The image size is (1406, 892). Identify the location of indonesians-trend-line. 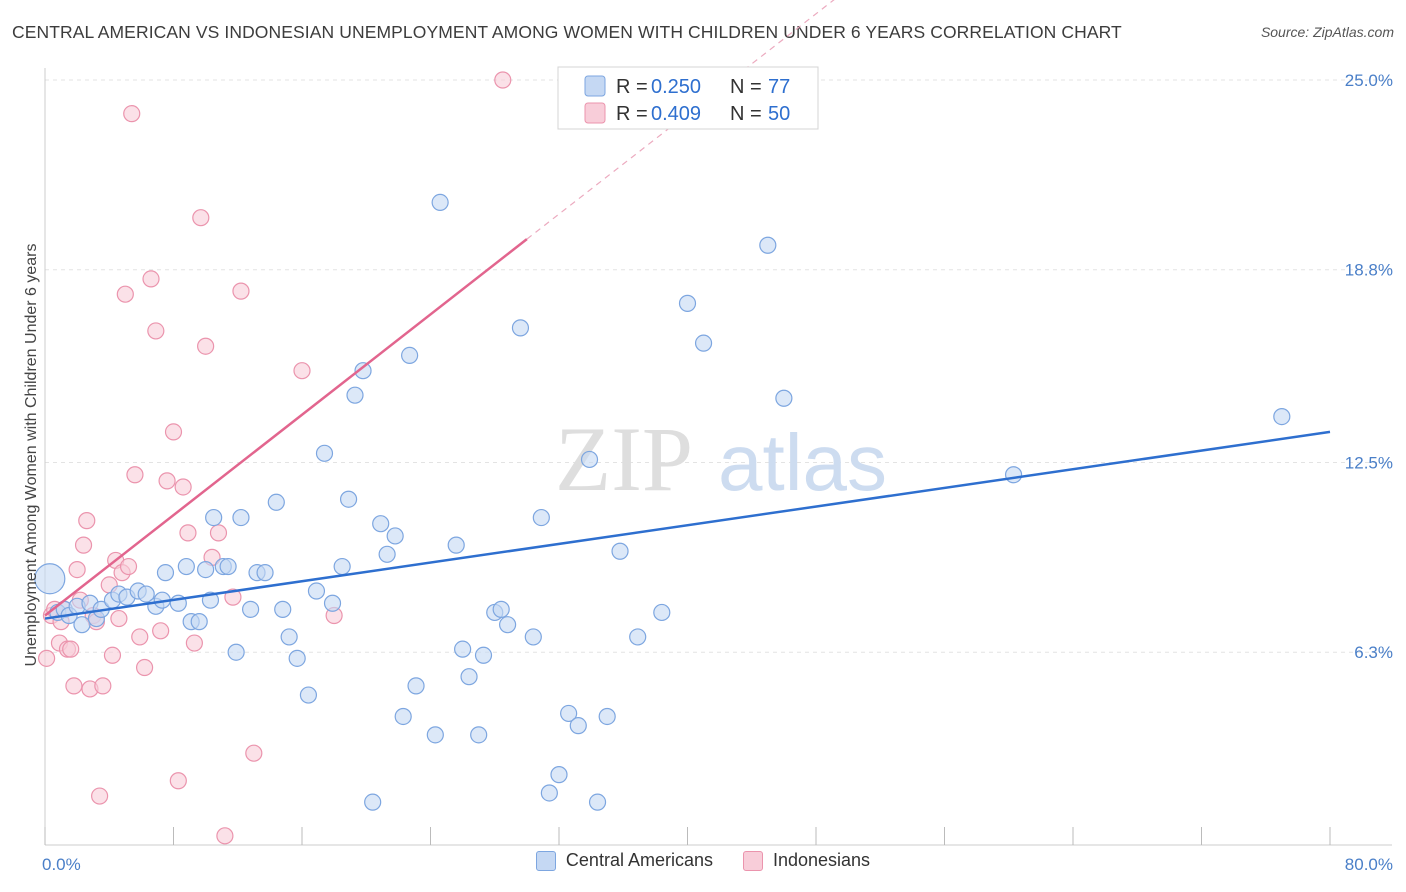
(286, 427).